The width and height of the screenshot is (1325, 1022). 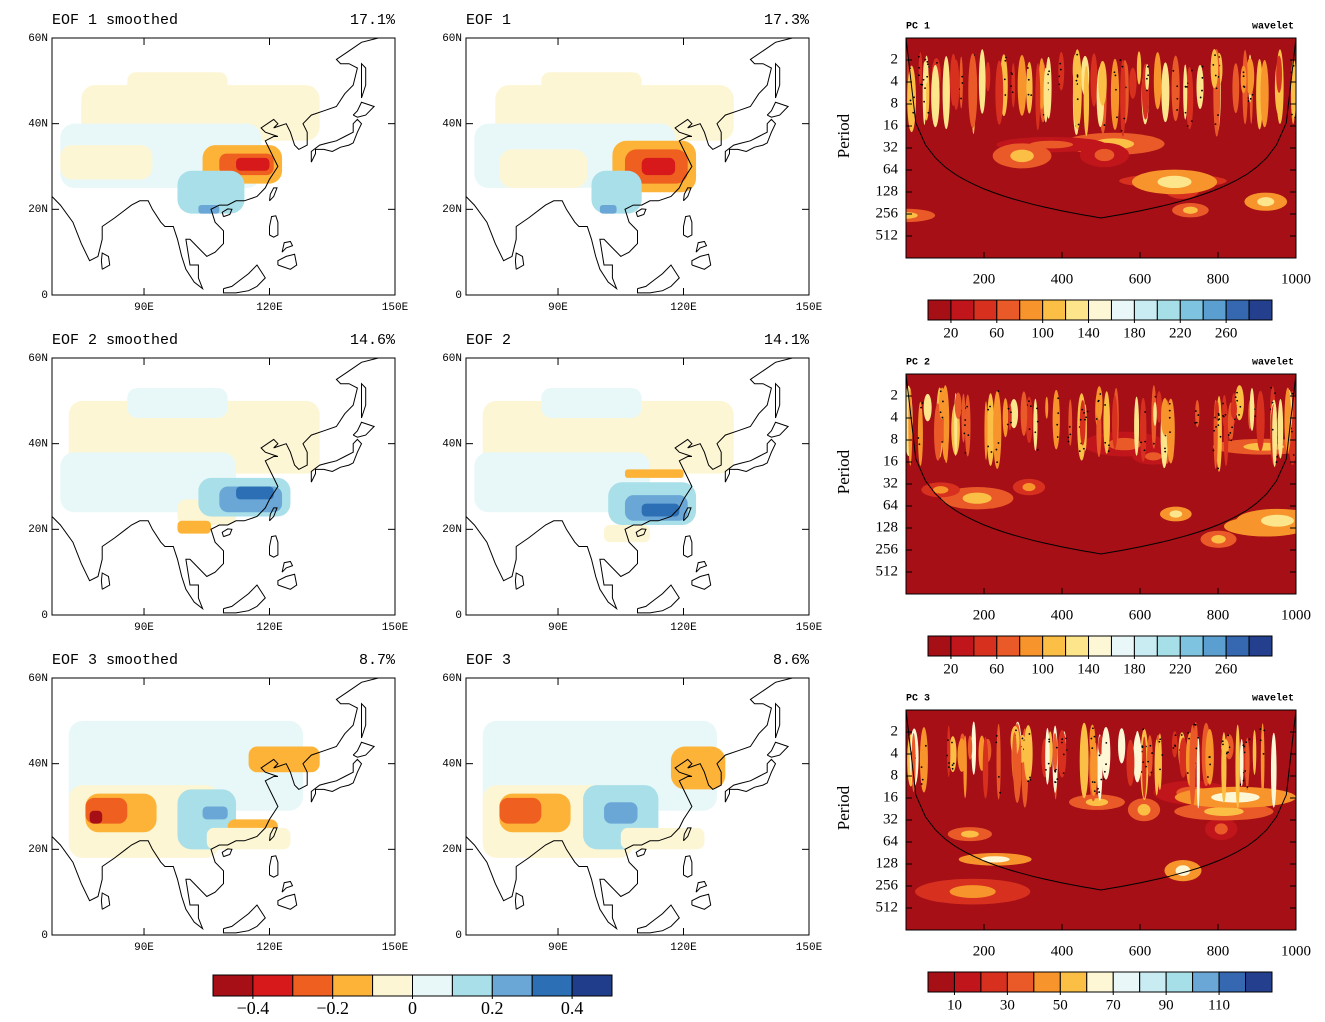 What do you see at coordinates (921, 215) in the screenshot?
I see `power-band` at bounding box center [921, 215].